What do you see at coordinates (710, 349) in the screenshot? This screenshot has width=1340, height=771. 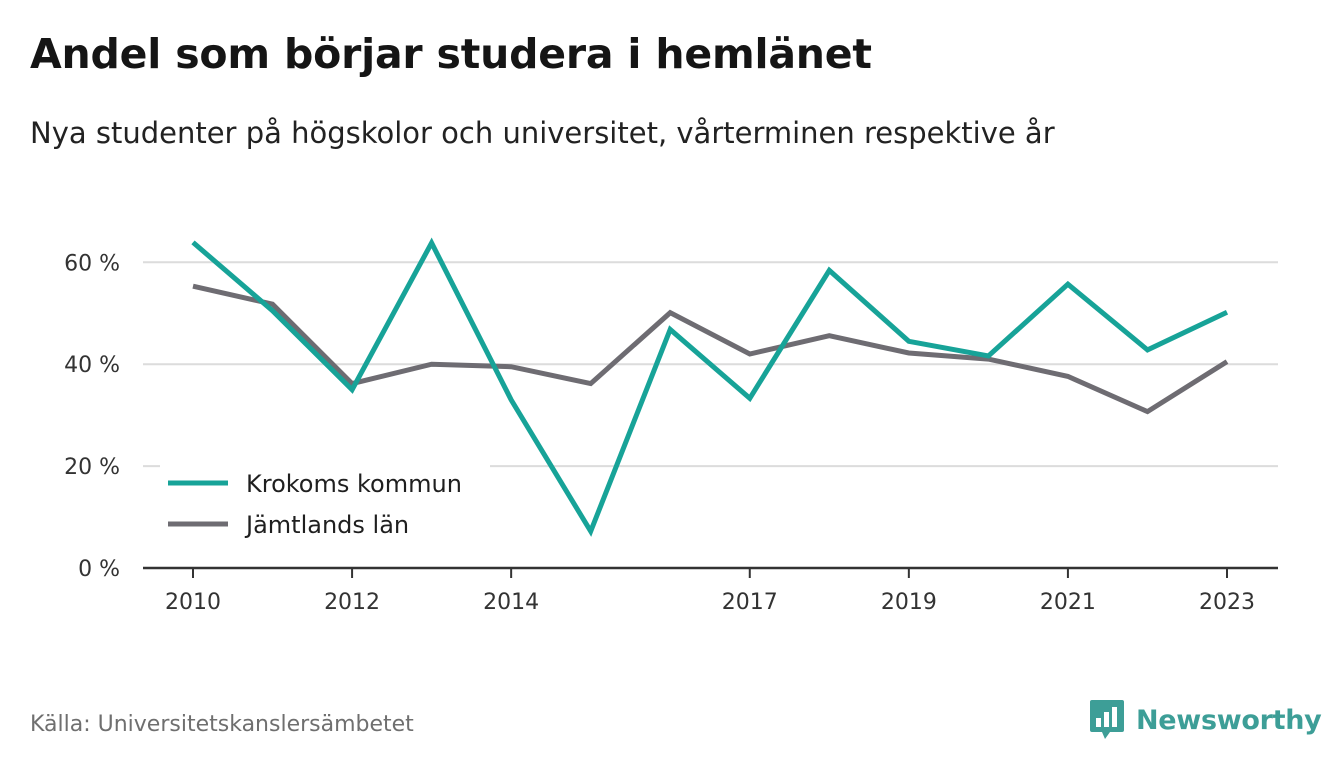 I see `series-line-jamtland` at bounding box center [710, 349].